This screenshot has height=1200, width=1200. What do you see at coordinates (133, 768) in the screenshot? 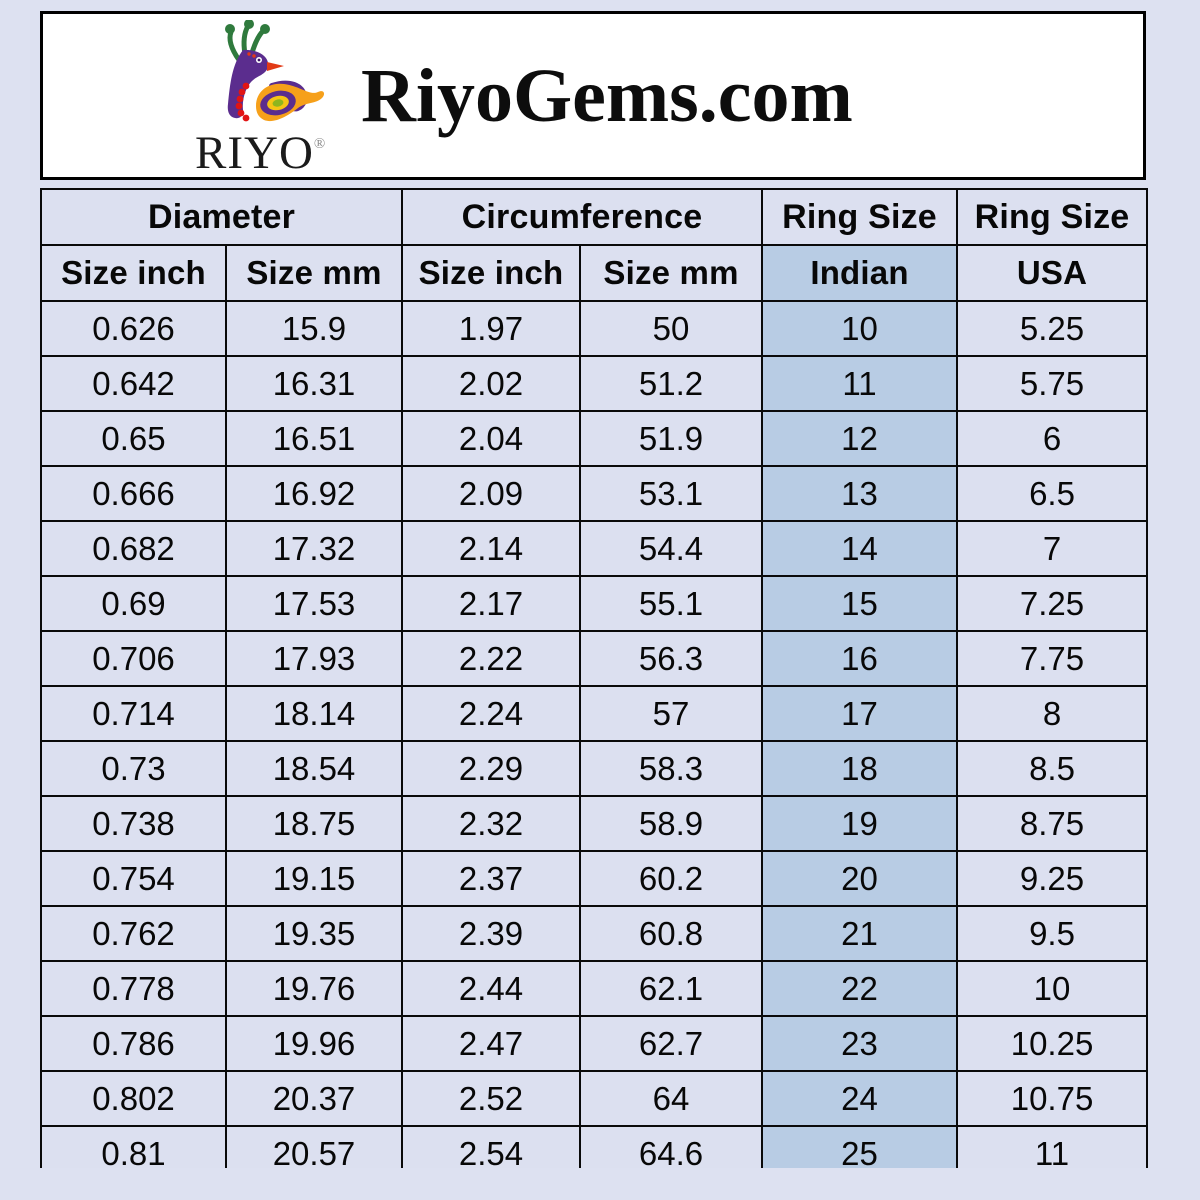
I see `cell-r8-c0: 0.73` at bounding box center [133, 768].